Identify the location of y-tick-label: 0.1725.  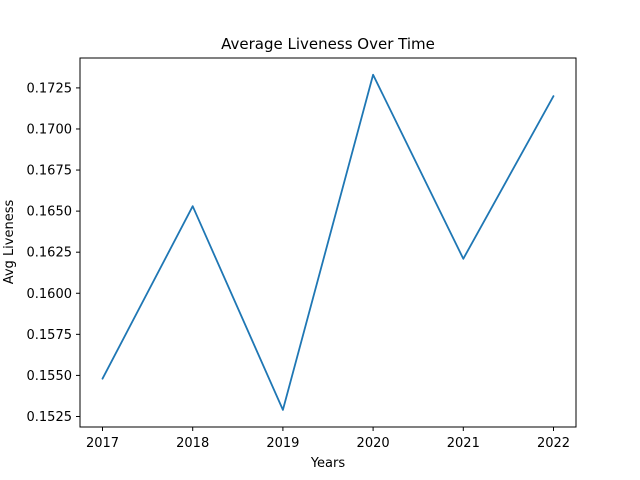
(50, 88).